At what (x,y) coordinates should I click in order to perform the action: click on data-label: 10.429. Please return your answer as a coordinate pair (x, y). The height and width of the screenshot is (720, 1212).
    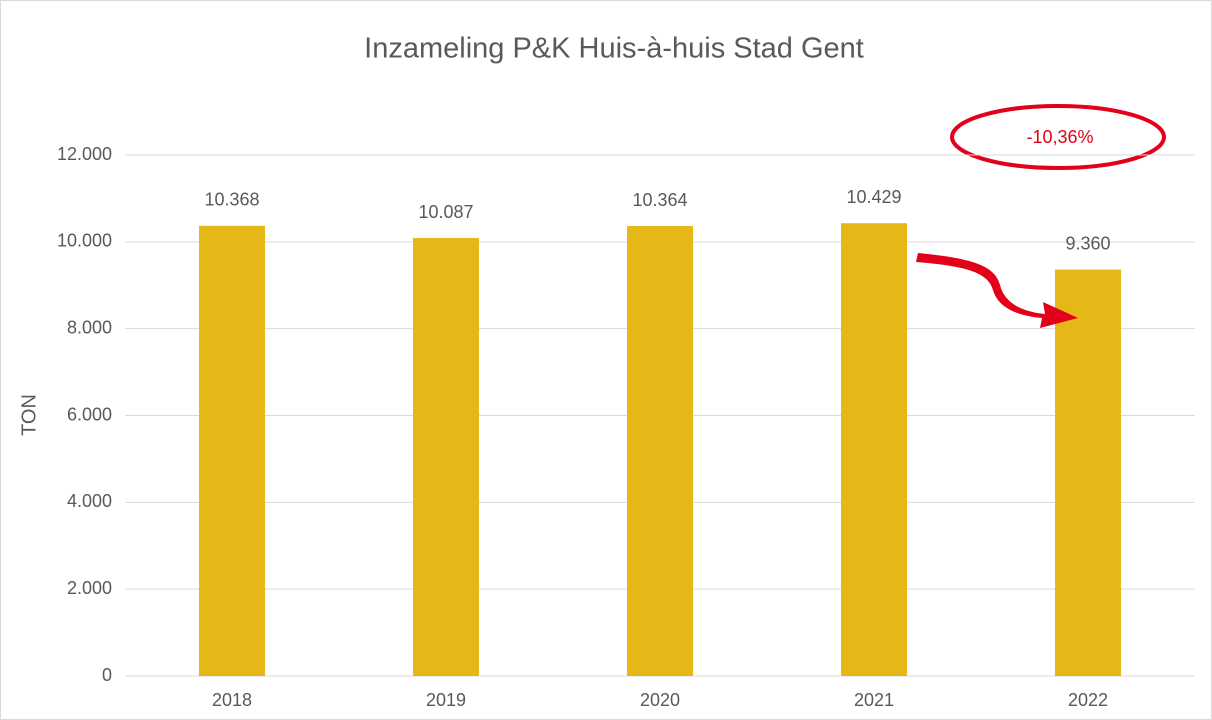
    Looking at the image, I should click on (873, 197).